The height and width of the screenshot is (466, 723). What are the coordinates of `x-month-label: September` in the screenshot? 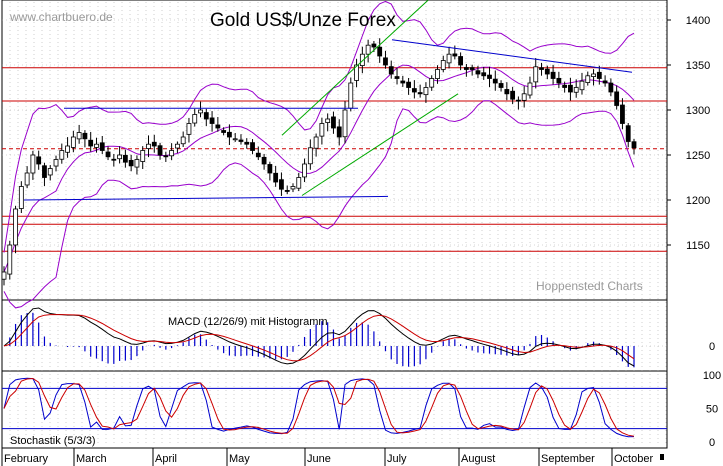 It's located at (568, 459).